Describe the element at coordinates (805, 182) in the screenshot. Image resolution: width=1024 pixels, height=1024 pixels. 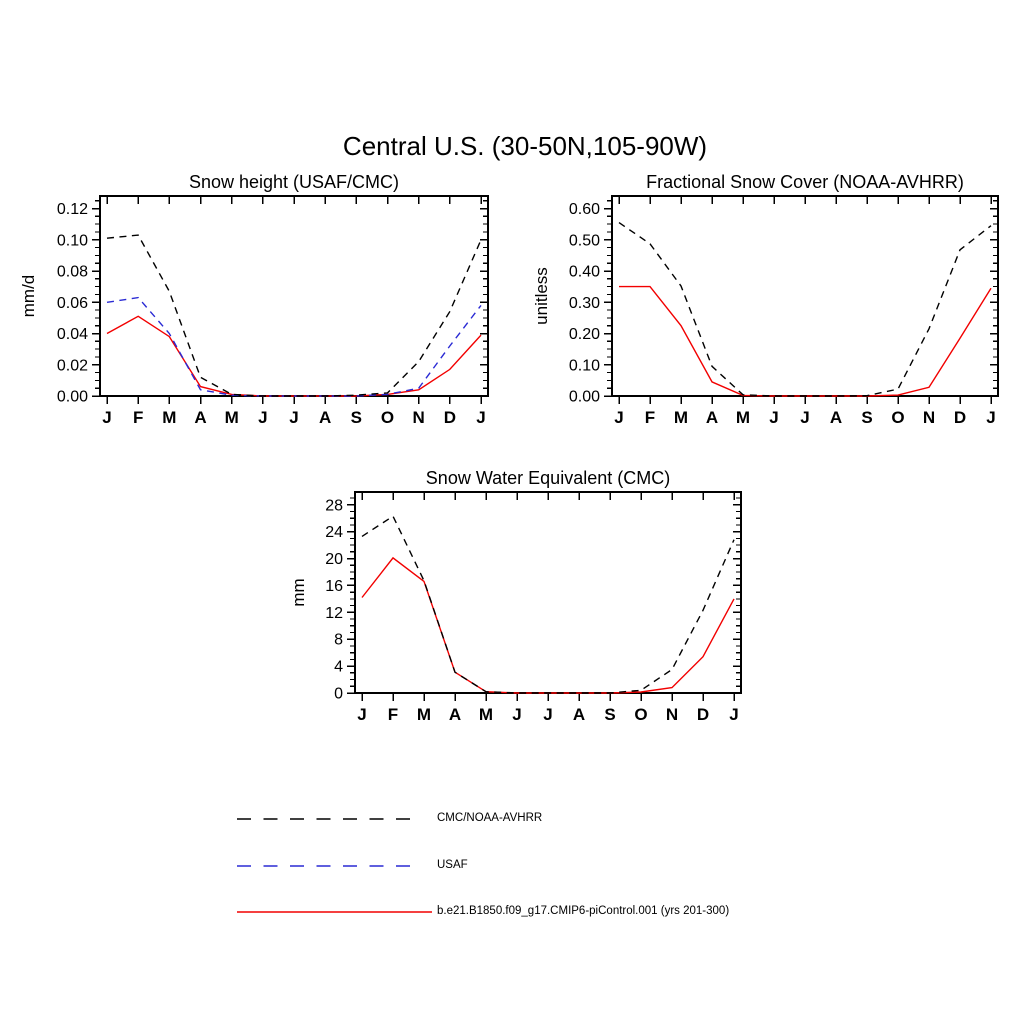
I see `panel-title-fractional-snow-cover: Fractional Snow Cover (NOAA-AVHRR)` at that location.